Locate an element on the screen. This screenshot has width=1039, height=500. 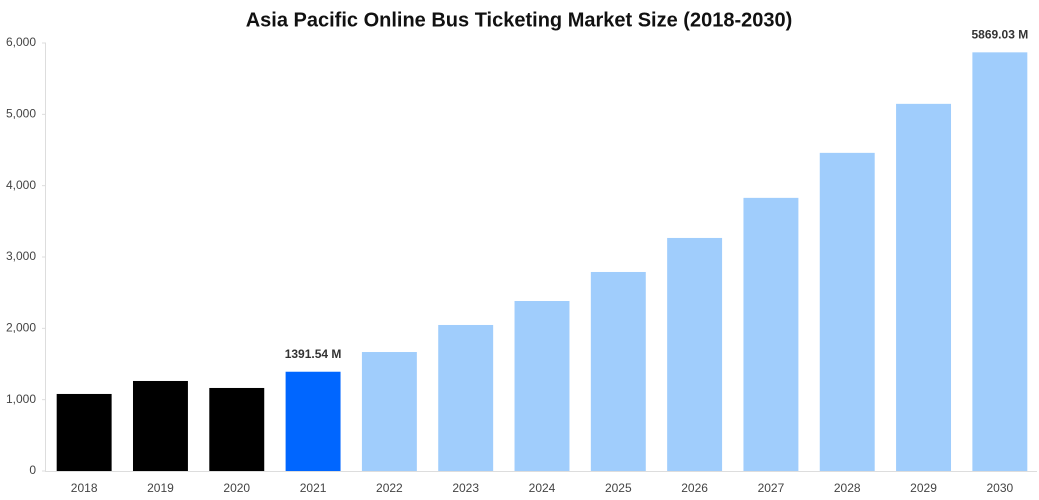
x-tick-label: 2021 is located at coordinates (313, 488).